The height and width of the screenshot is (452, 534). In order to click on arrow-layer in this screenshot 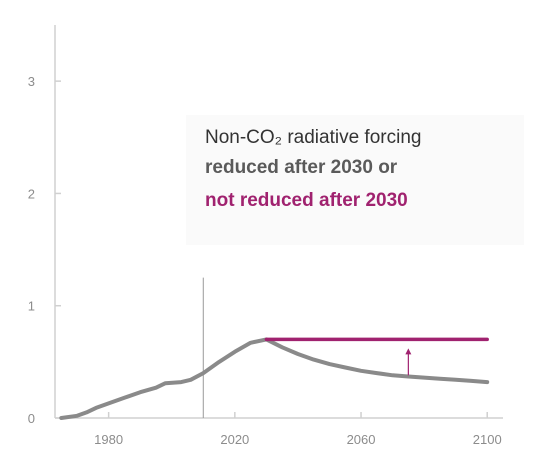, I will do `click(408, 362)`.